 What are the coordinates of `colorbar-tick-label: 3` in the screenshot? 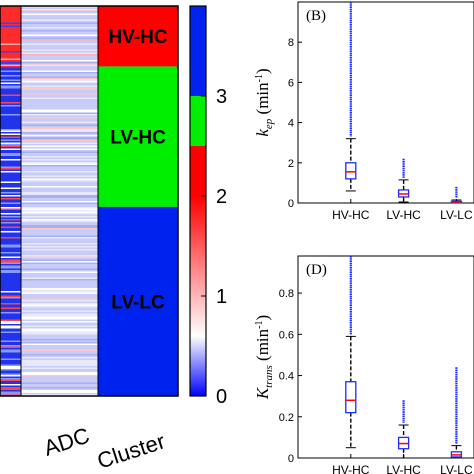 It's located at (221, 97).